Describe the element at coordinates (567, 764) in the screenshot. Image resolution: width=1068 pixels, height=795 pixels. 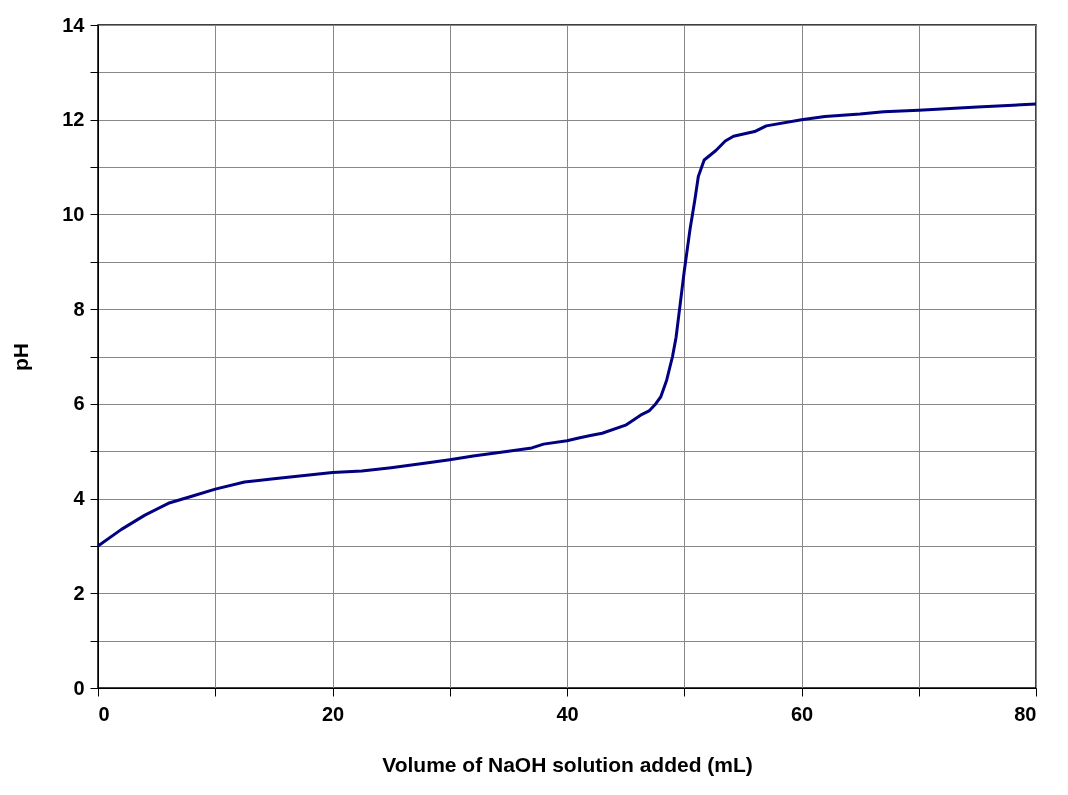
I see `x-axis-title: Volume of NaOH solution added (mL)` at that location.